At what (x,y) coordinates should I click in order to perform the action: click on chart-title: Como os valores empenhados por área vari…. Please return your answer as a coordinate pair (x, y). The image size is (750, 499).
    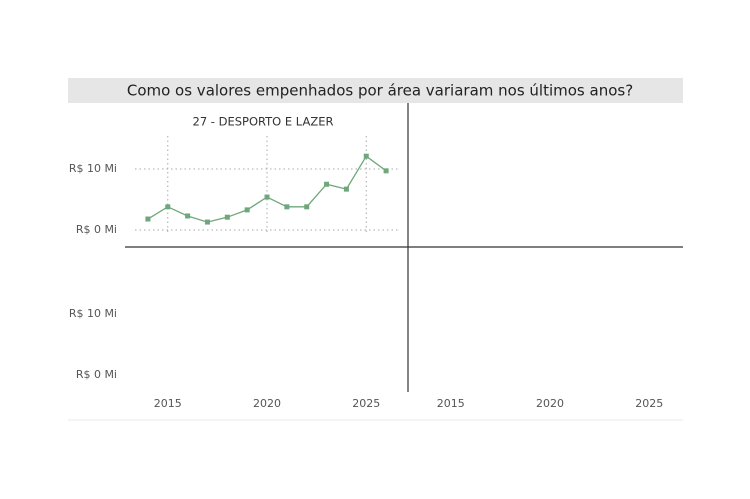
    Looking at the image, I should click on (380, 91).